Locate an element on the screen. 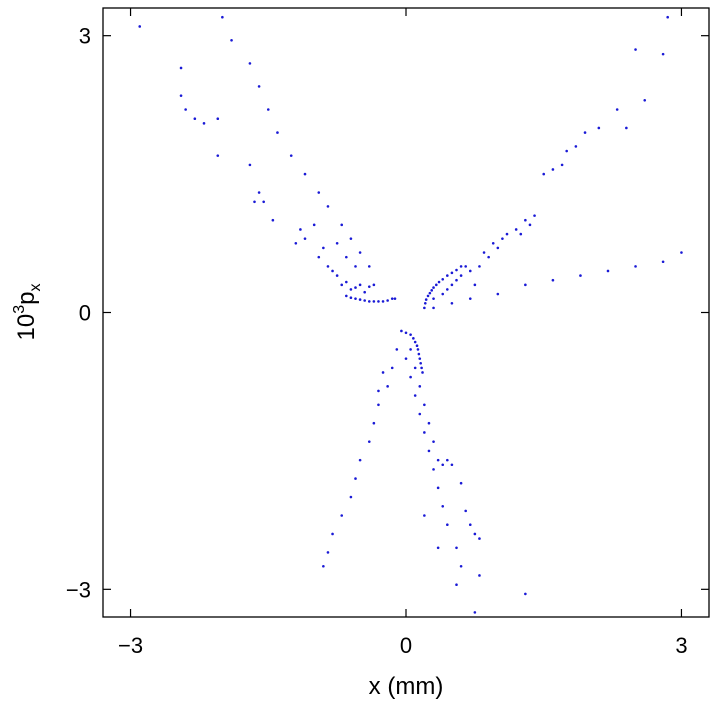  y-tick-label: 0 is located at coordinates (85, 313).